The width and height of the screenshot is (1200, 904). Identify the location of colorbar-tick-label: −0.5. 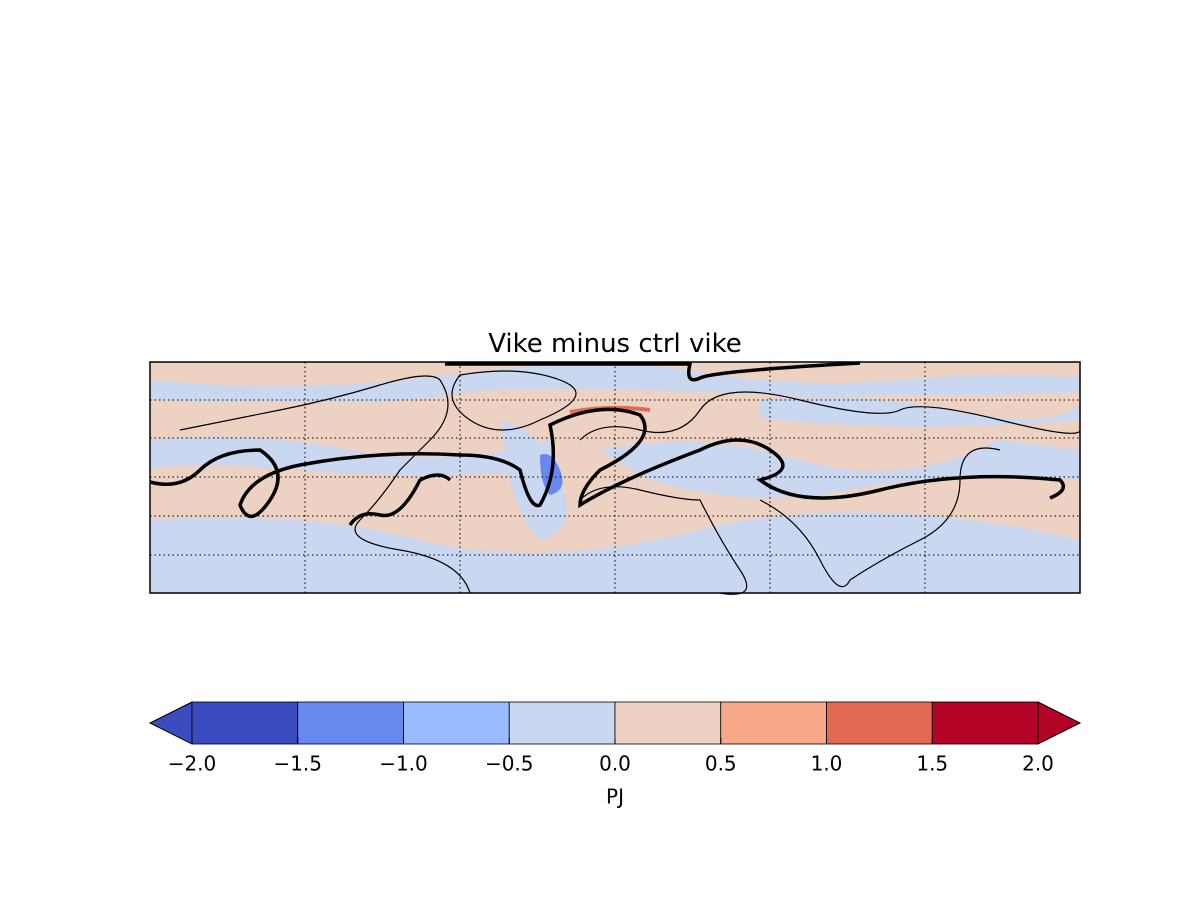
(509, 764).